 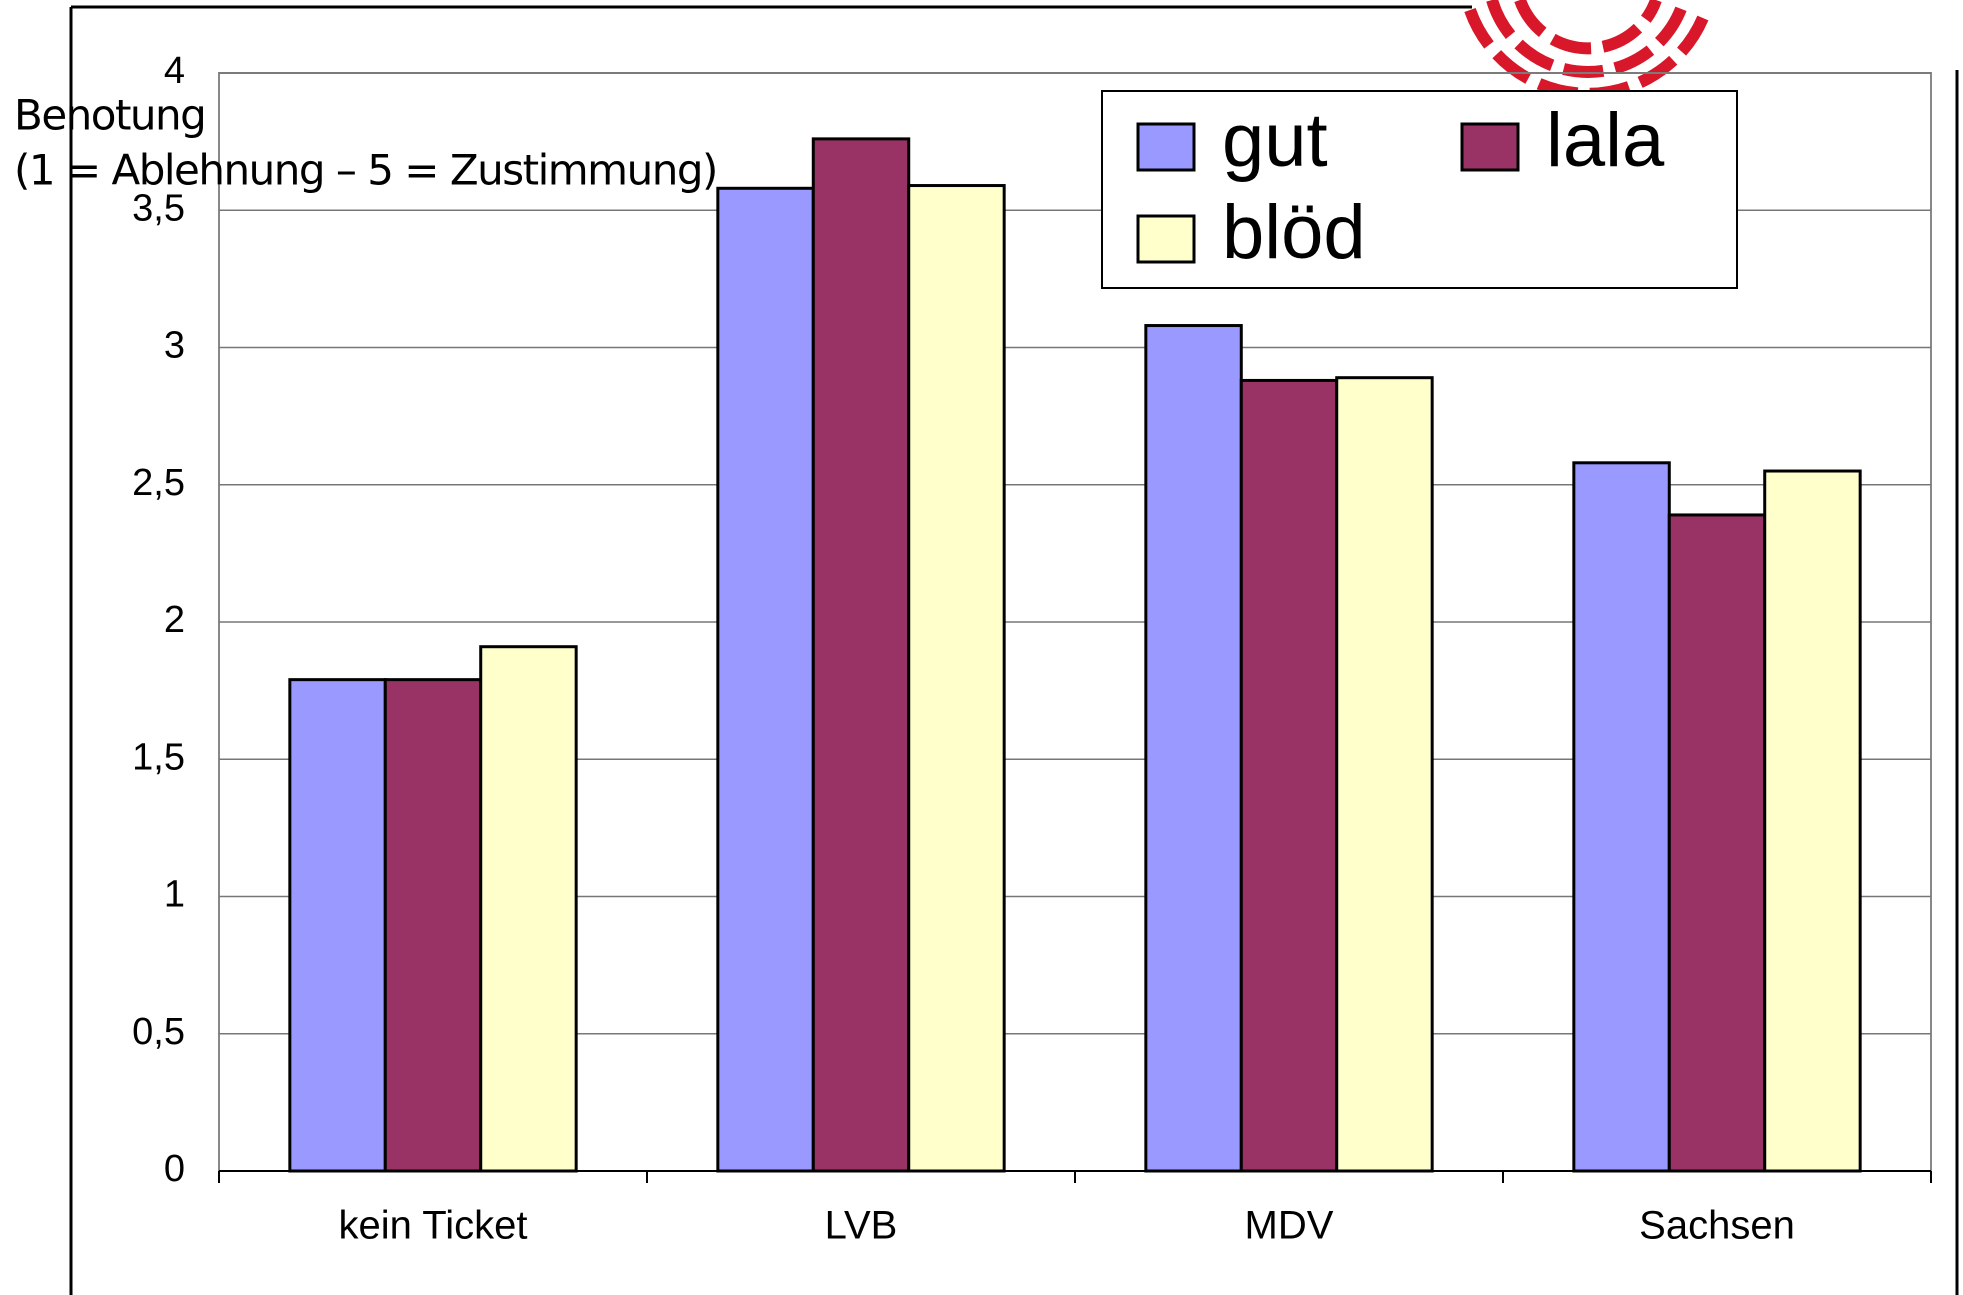 What do you see at coordinates (158, 1032) in the screenshot?
I see `y-tick-label: 0,5` at bounding box center [158, 1032].